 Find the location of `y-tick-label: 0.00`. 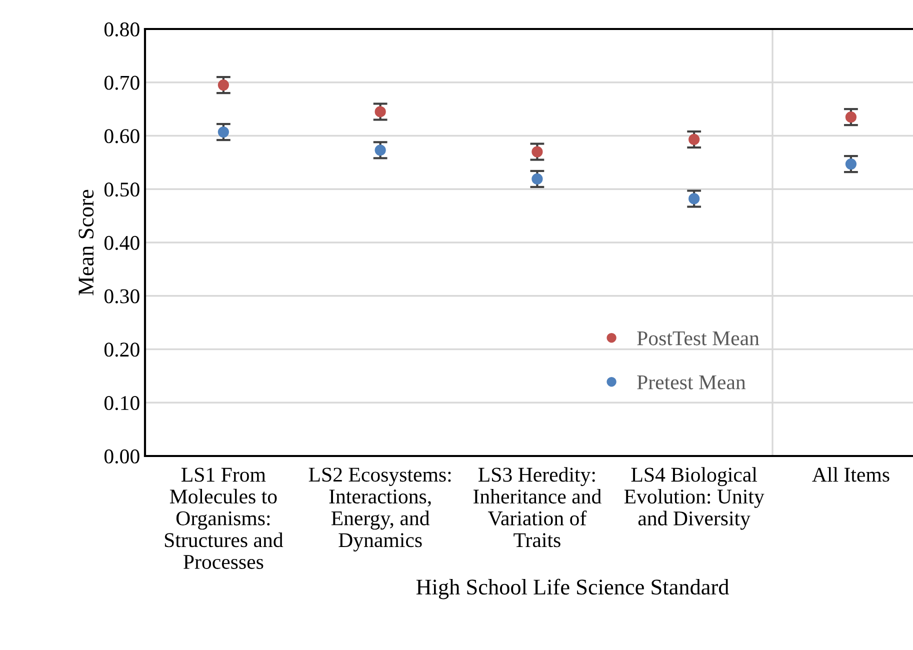

y-tick-label: 0.00 is located at coordinates (122, 456).